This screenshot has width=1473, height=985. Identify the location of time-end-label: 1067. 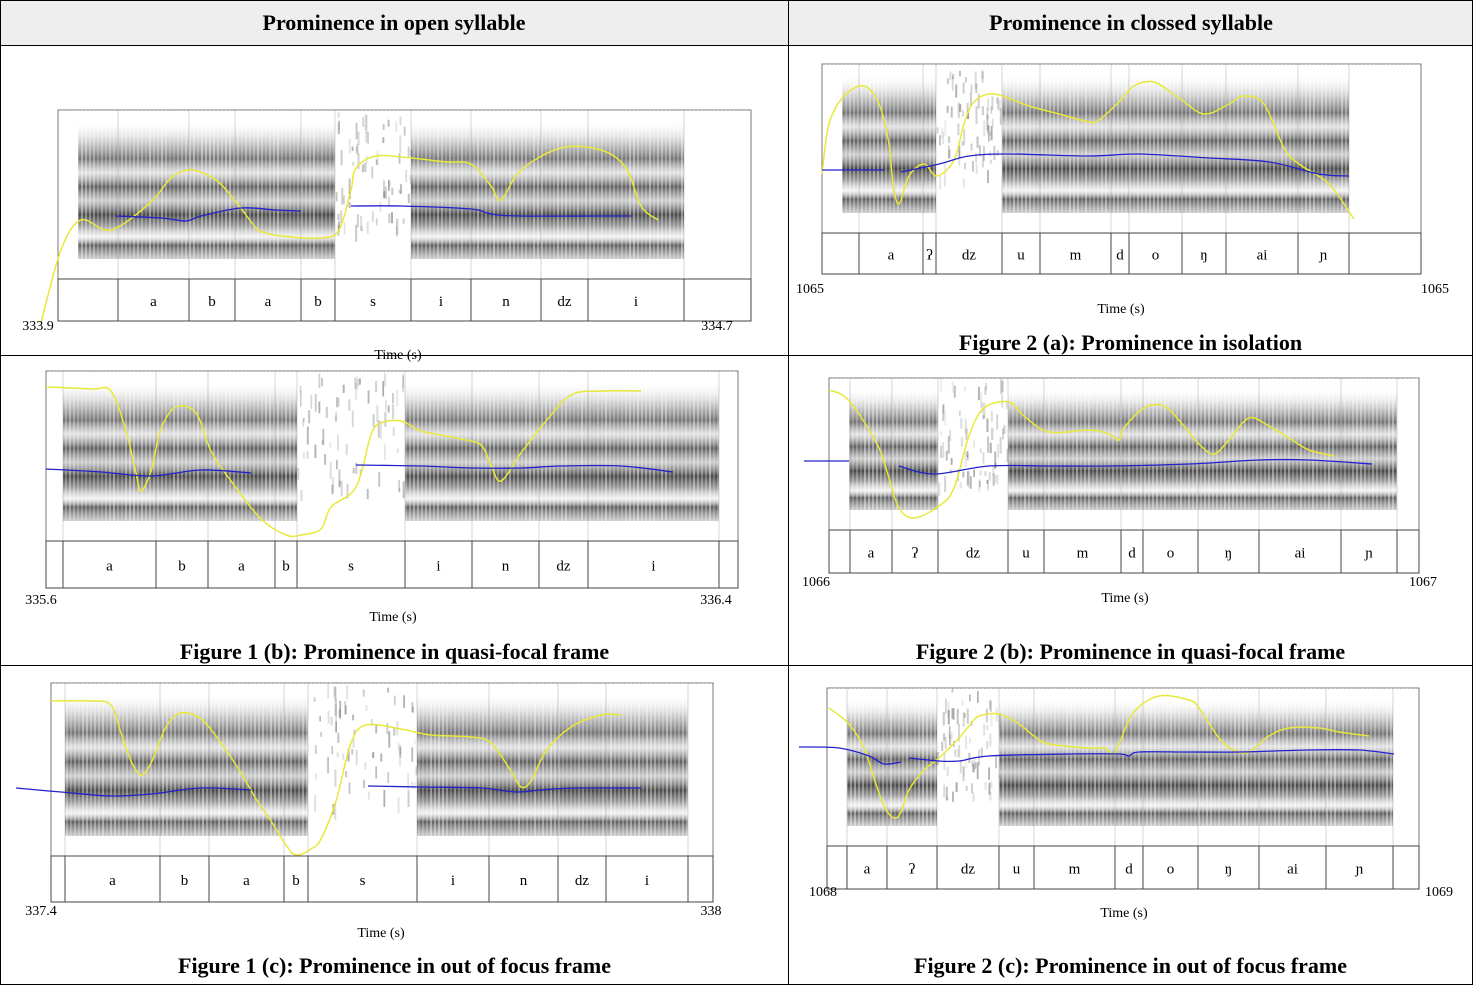
(1423, 582).